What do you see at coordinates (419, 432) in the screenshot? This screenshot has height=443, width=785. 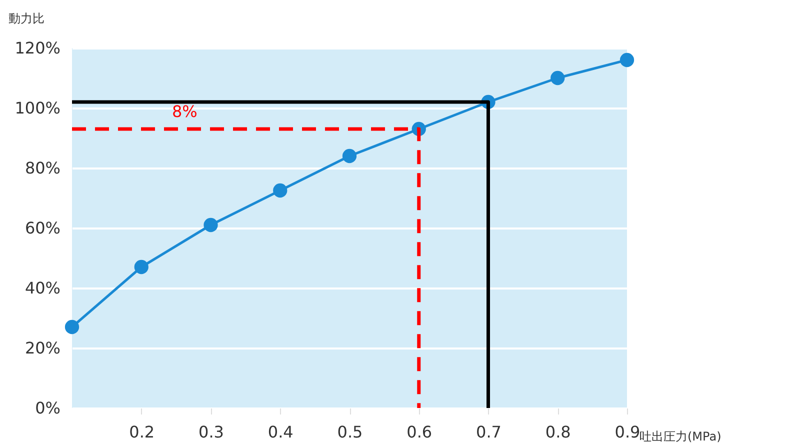 I see `x-tick-label: 0.6` at bounding box center [419, 432].